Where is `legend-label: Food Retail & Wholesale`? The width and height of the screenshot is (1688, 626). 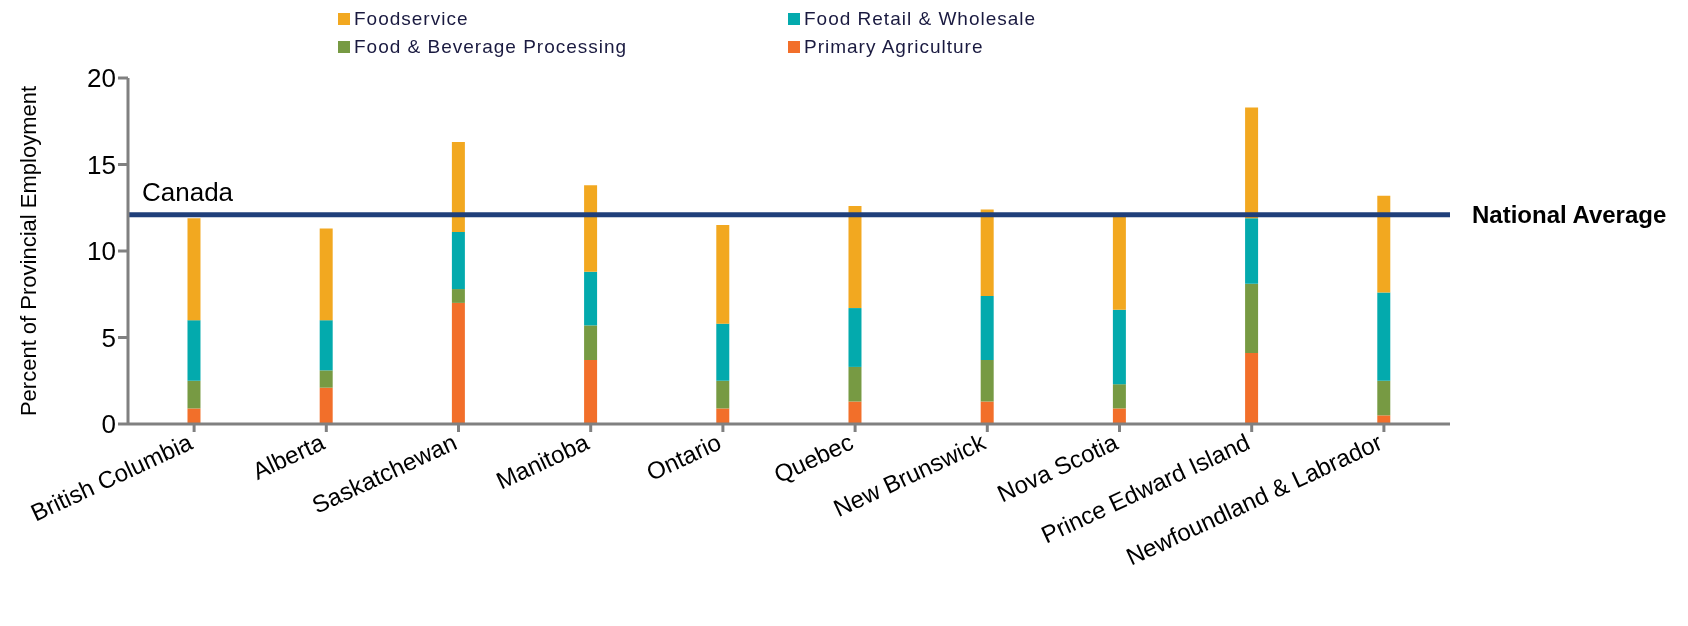 legend-label: Food Retail & Wholesale is located at coordinates (920, 19).